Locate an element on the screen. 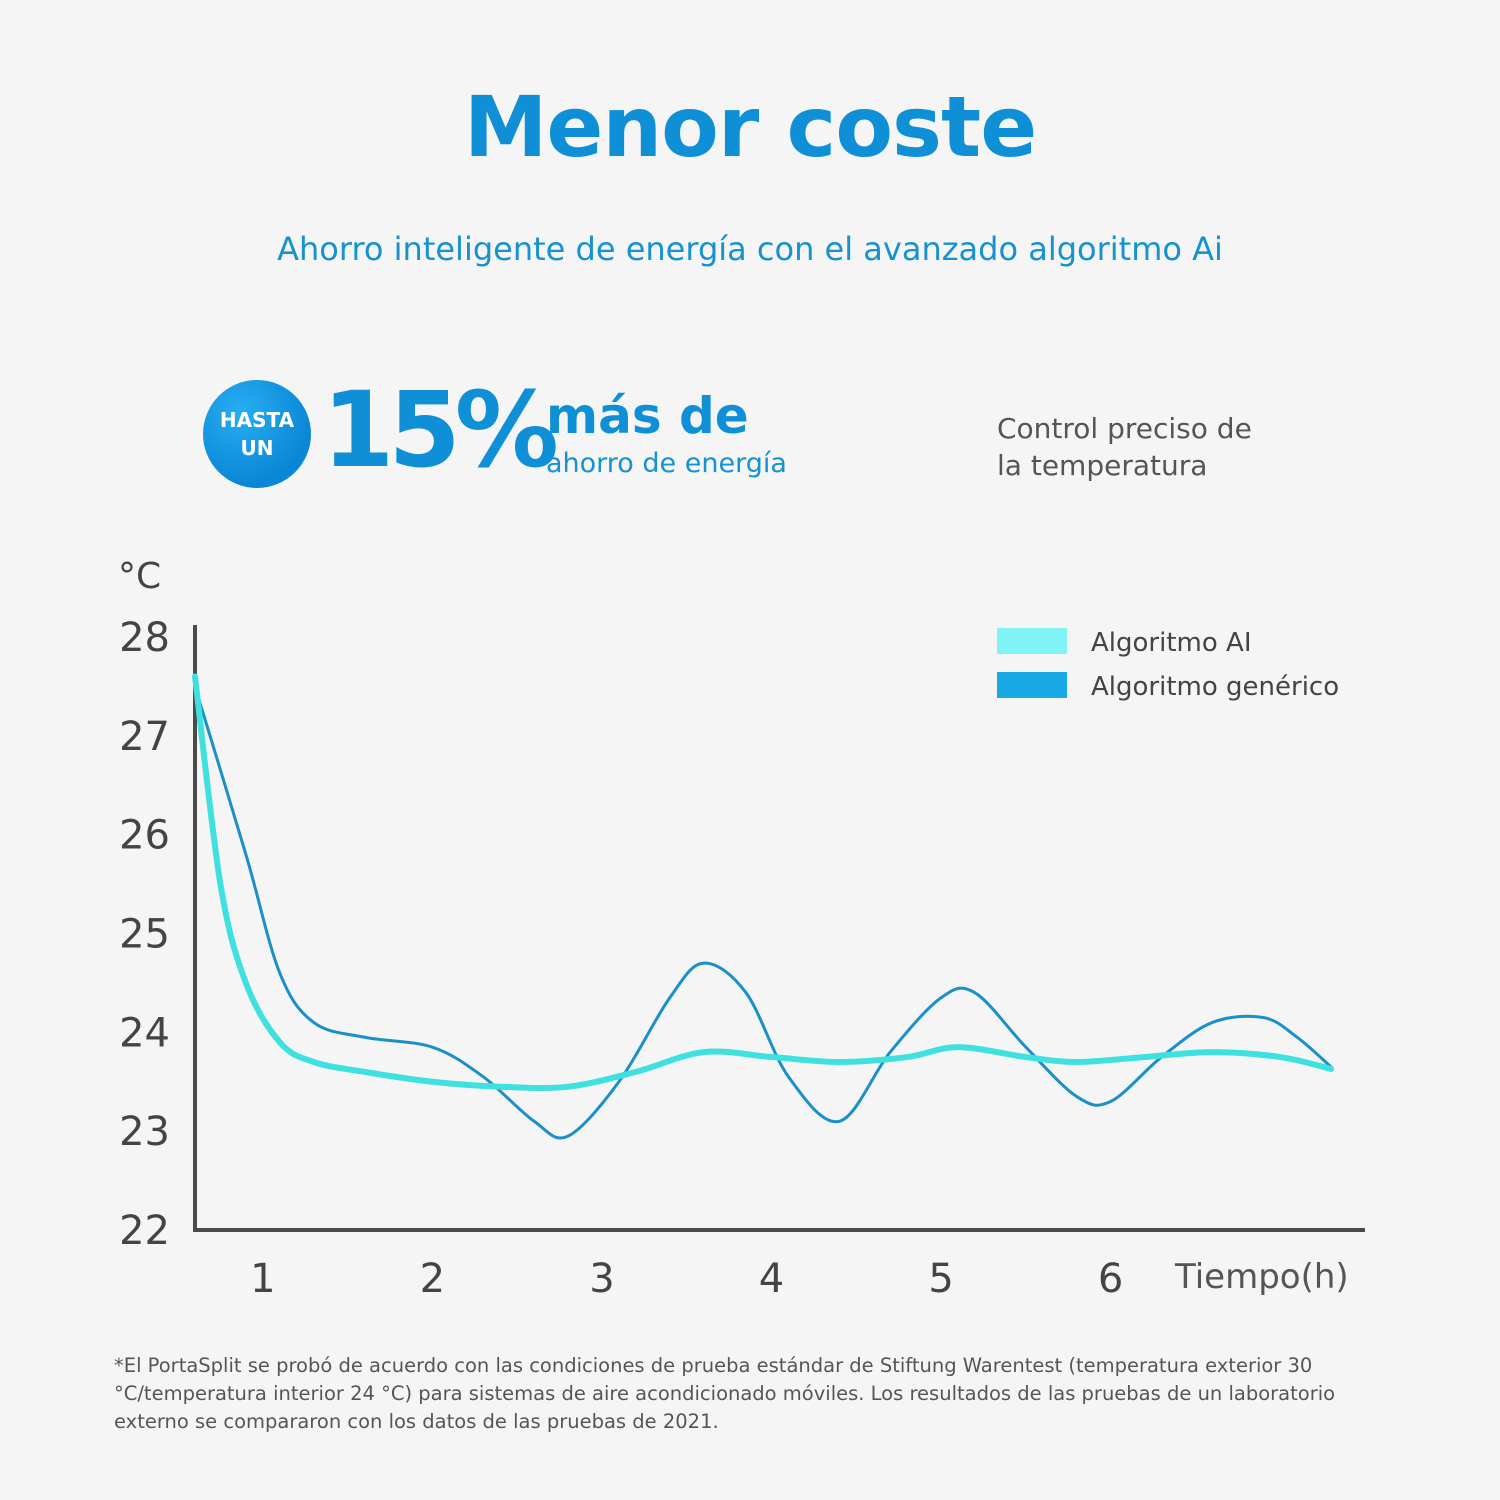 The width and height of the screenshot is (1500, 1500). y-tick-label: 22 is located at coordinates (144, 1231).